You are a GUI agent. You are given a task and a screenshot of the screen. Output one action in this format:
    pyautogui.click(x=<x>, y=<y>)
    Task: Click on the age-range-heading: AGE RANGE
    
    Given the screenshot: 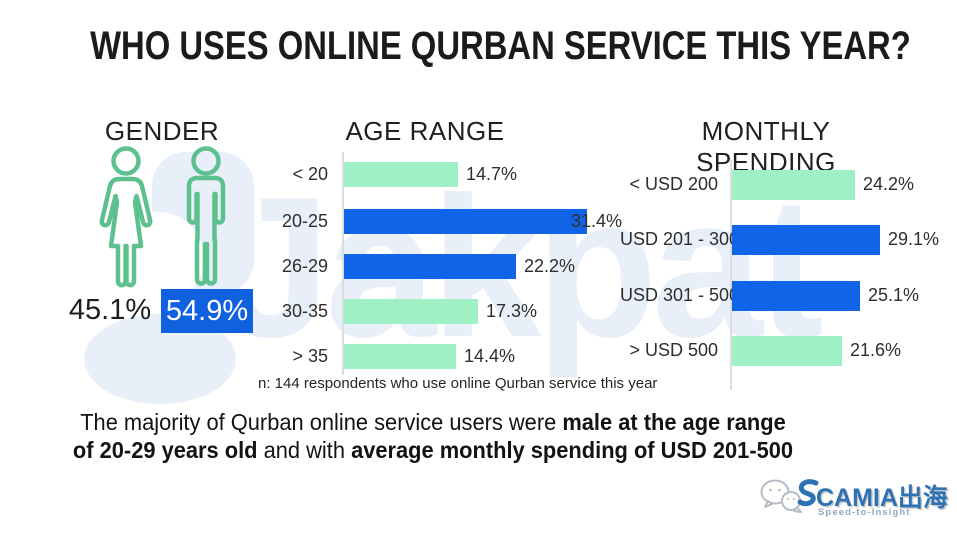 What is the action you would take?
    pyautogui.click(x=425, y=131)
    